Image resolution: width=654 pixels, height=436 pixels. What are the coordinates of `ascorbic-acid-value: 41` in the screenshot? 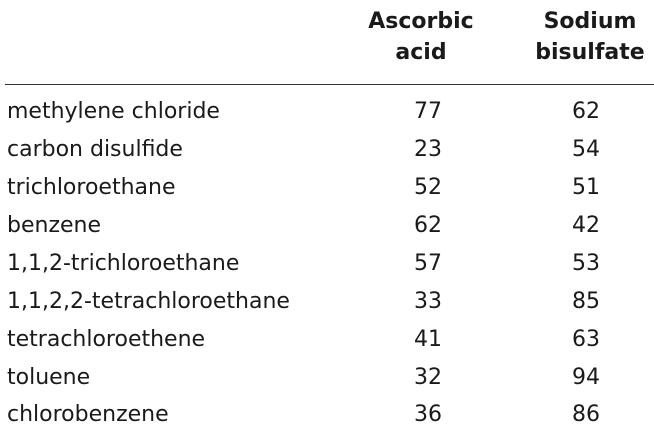 It's located at (428, 339).